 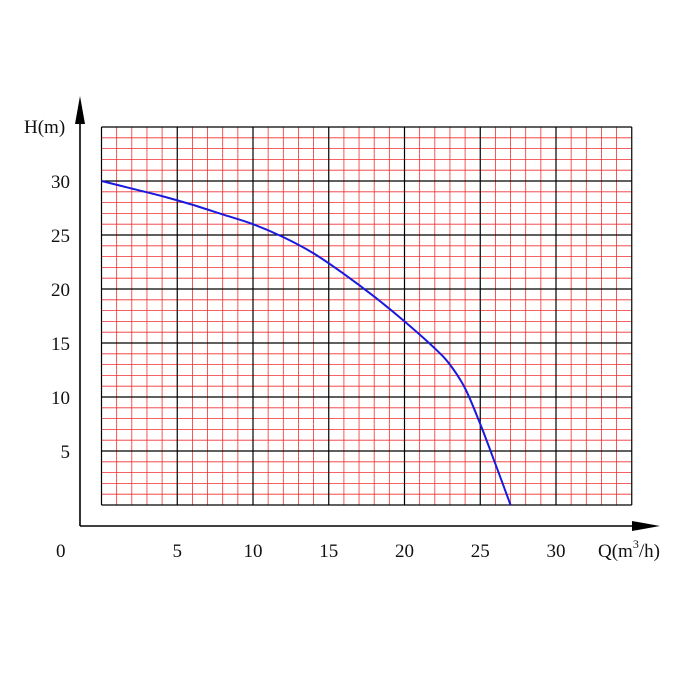 I want to click on x-tick-label: 20, so click(x=404, y=551).